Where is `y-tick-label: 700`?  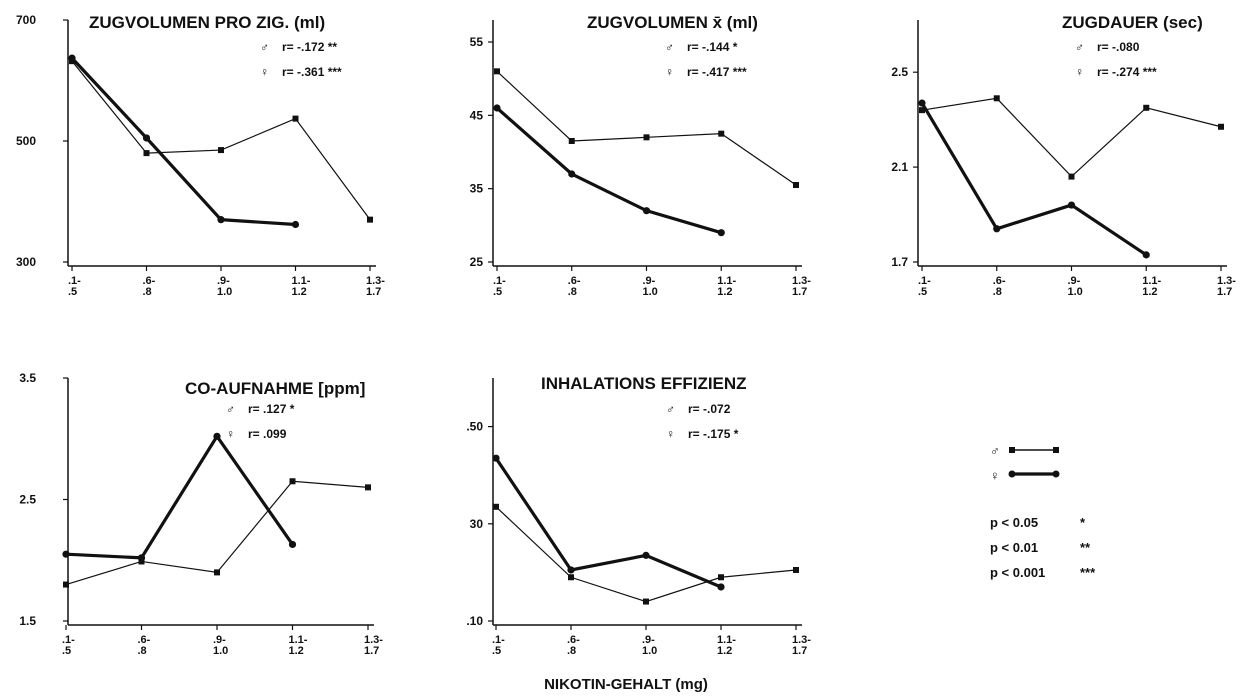
y-tick-label: 700 is located at coordinates (26, 20).